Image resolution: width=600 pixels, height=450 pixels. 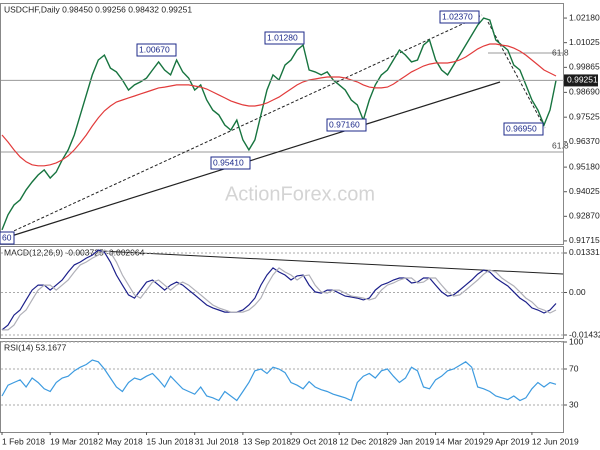 What do you see at coordinates (584, 42) in the screenshot?
I see `y-tick-label: 1.01025` at bounding box center [584, 42].